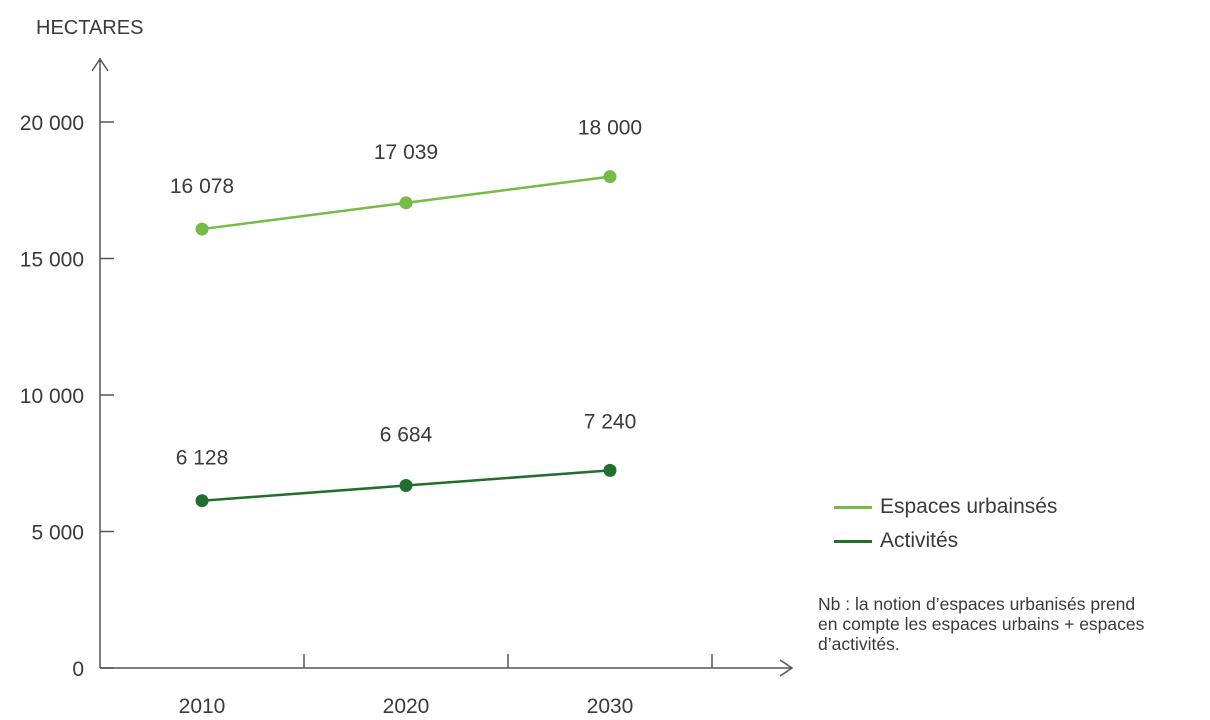 The width and height of the screenshot is (1210, 720). Describe the element at coordinates (853, 541) in the screenshot. I see `legend-swatch-activites` at that location.